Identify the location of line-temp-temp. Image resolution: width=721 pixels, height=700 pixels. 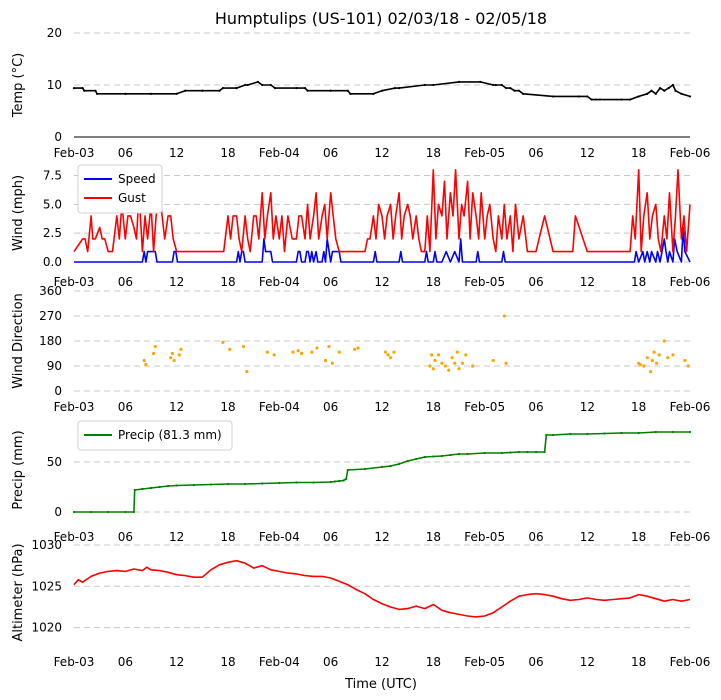
(382, 91).